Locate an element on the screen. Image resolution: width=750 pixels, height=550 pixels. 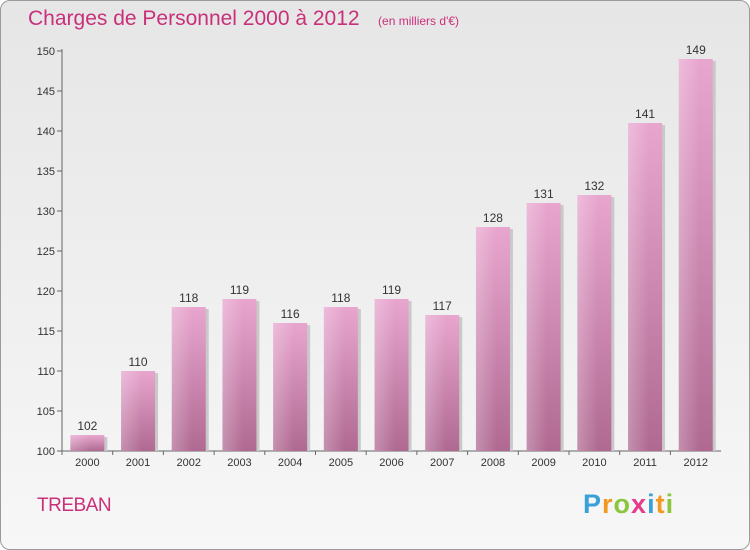
y-tick-label: 145 is located at coordinates (46, 92).